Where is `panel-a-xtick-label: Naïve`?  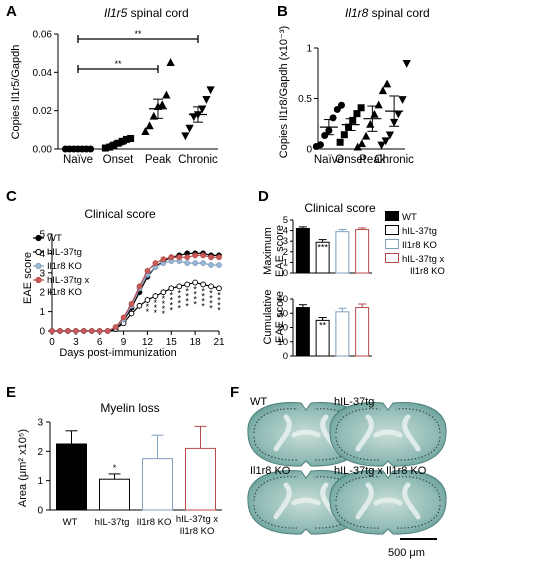 panel-a-xtick-label: Naïve is located at coordinates (78, 160).